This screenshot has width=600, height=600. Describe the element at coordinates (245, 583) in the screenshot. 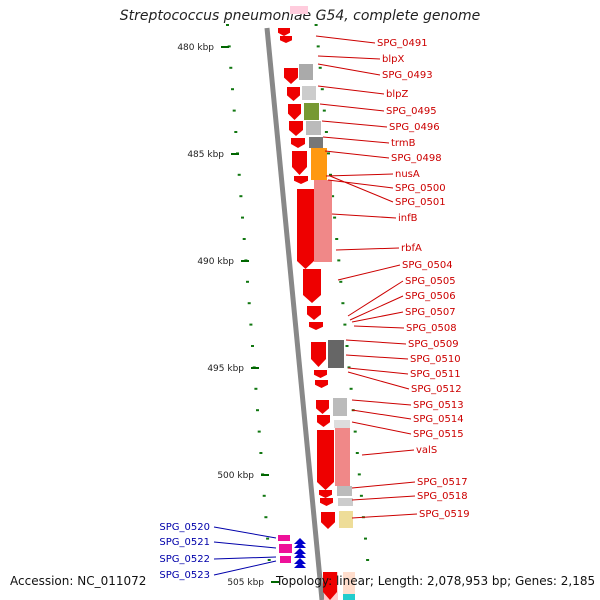

I see `scale-tick-label: 505 kbp` at that location.